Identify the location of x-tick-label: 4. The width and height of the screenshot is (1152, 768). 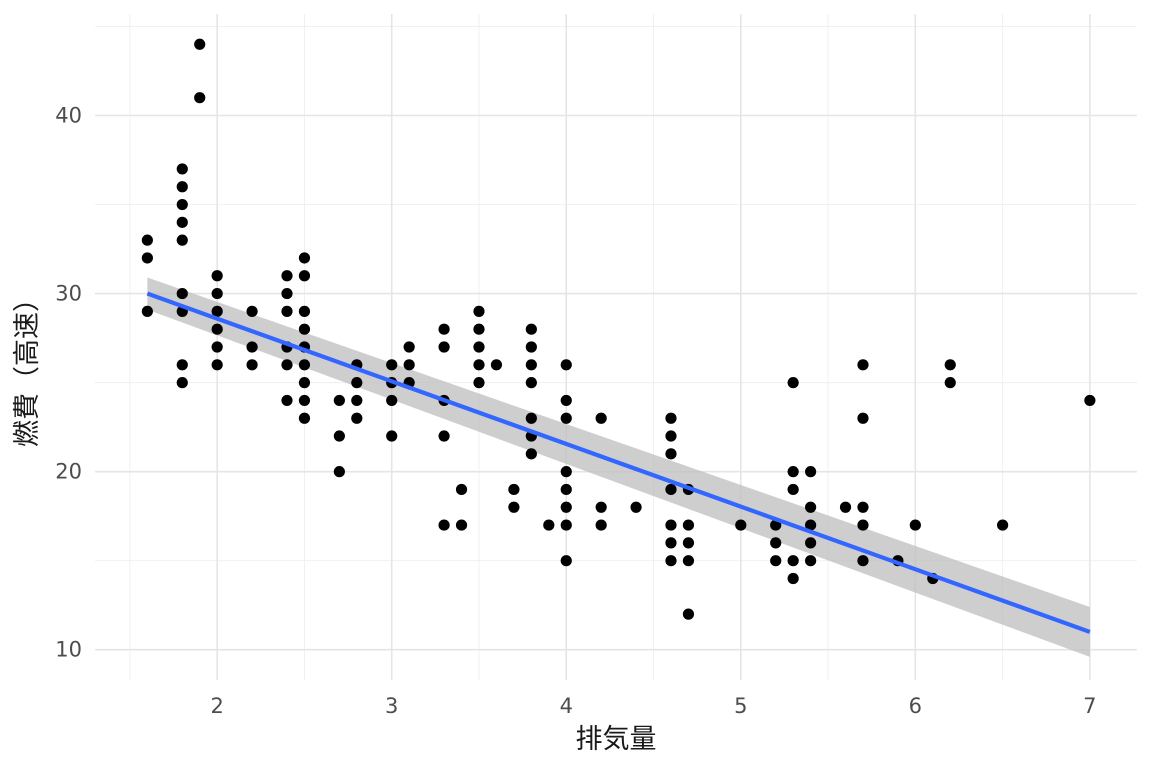
(566, 706).